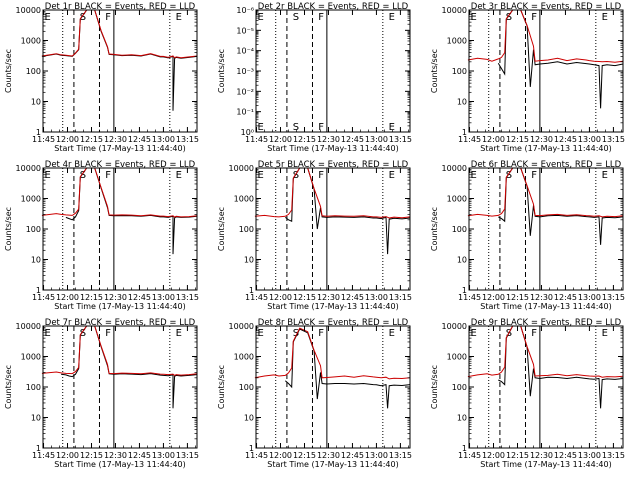  I want to click on panel-title: Det 5r BLACK = Events, RED = LLD, so click(333, 165).